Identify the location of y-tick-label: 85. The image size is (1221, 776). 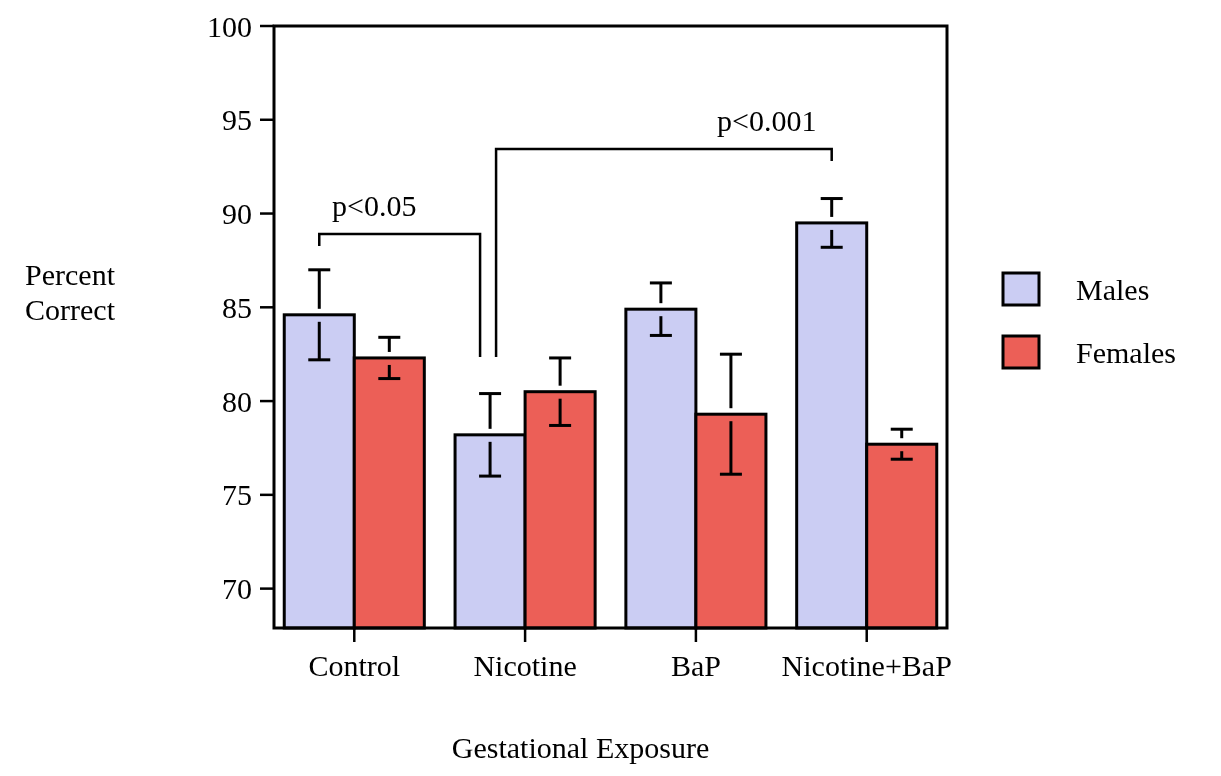
(237, 307).